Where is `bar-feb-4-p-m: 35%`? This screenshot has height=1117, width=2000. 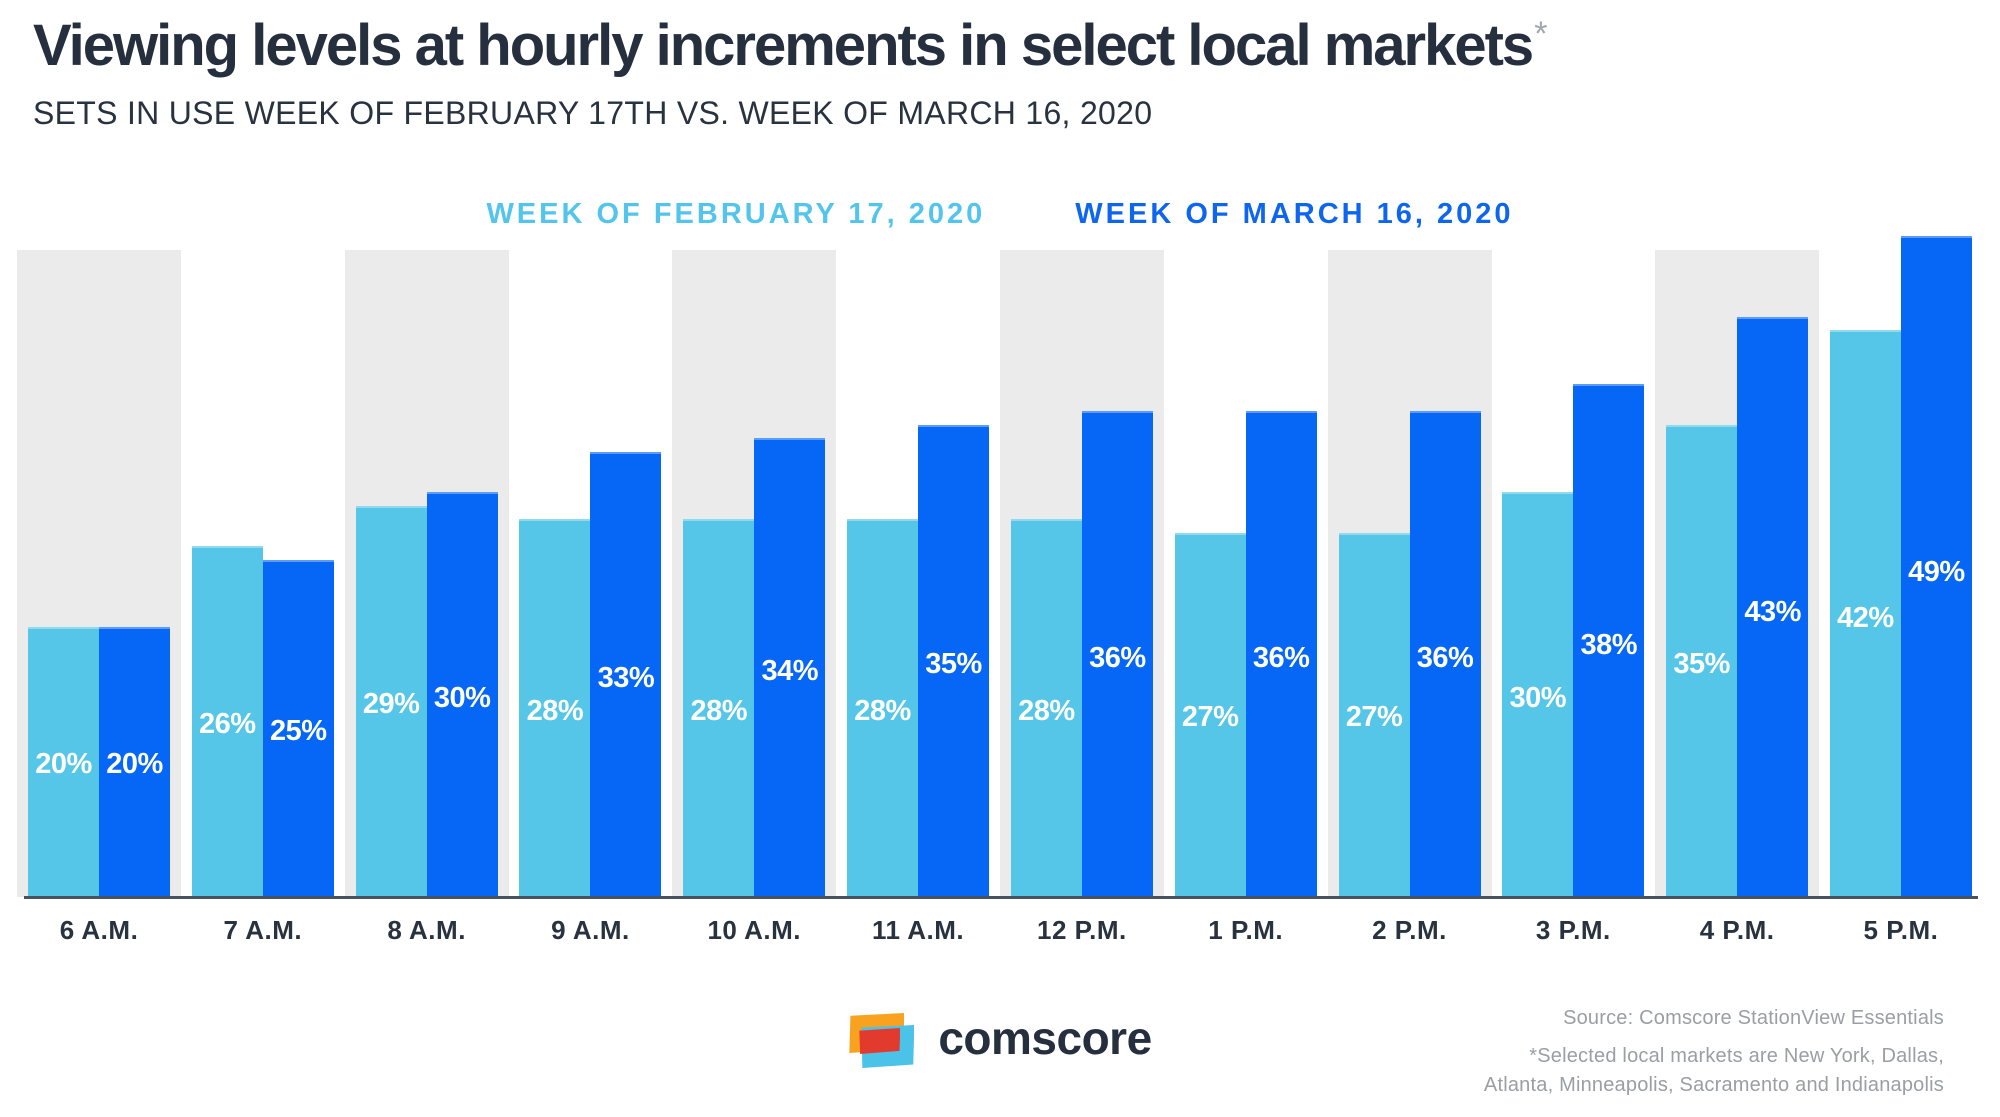 bar-feb-4-p-m: 35% is located at coordinates (1702, 660).